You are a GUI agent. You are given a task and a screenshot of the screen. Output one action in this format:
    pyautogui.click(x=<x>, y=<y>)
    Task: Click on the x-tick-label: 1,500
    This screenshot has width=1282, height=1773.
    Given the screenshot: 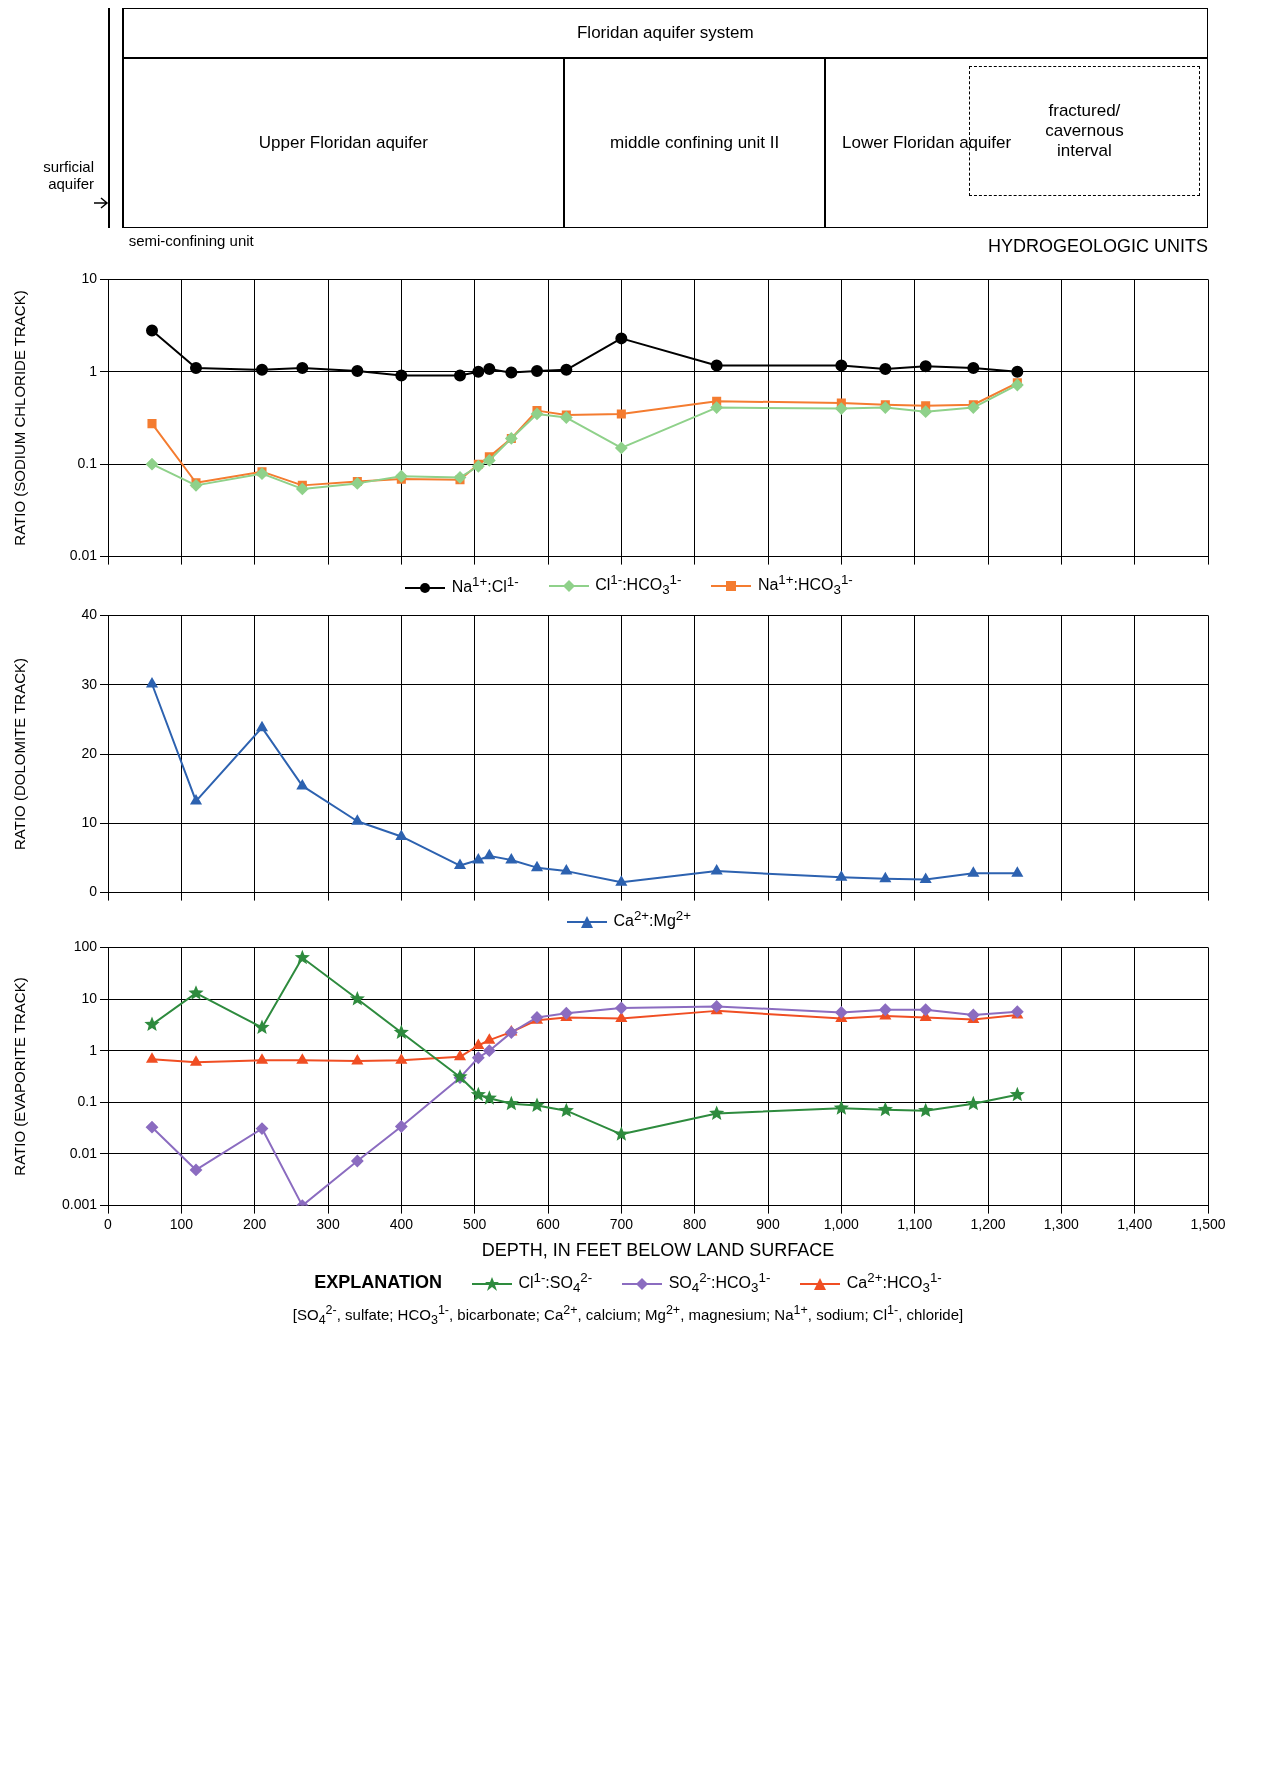 What is the action you would take?
    pyautogui.click(x=1208, y=1223)
    